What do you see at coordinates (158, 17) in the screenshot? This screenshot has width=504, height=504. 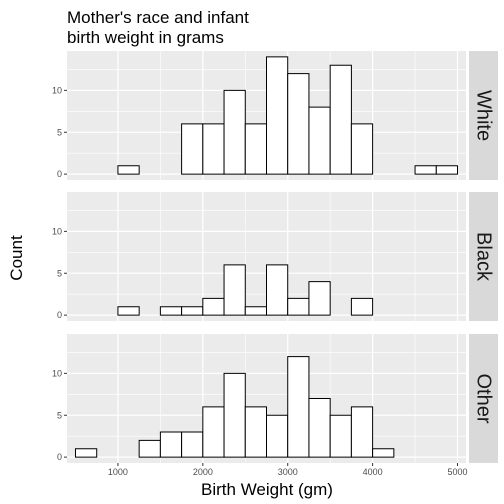 I see `chart-title-line-1: Mother's race and infant` at bounding box center [158, 17].